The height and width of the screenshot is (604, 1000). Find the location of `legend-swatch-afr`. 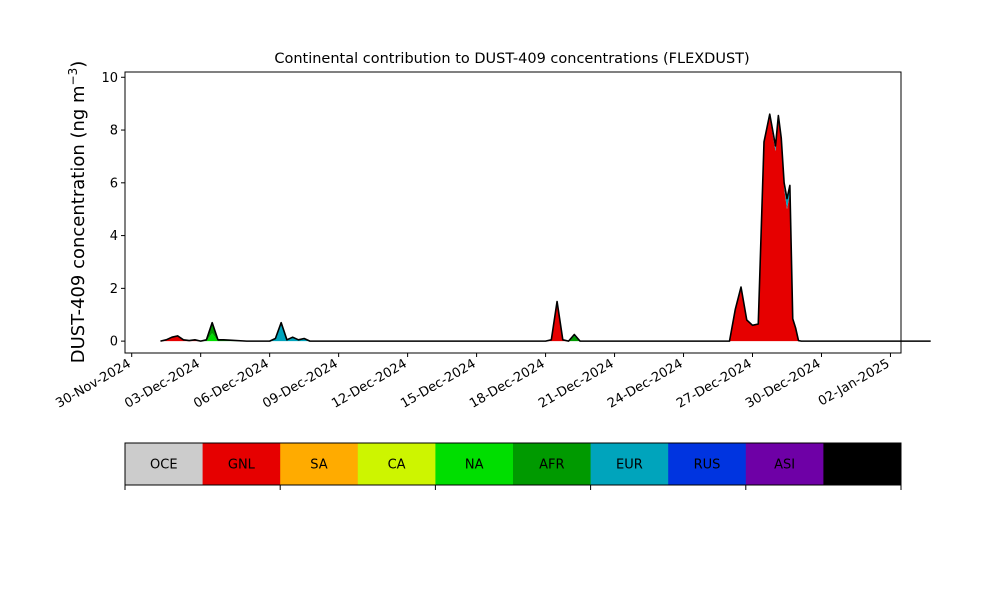

legend-swatch-afr is located at coordinates (552, 464).